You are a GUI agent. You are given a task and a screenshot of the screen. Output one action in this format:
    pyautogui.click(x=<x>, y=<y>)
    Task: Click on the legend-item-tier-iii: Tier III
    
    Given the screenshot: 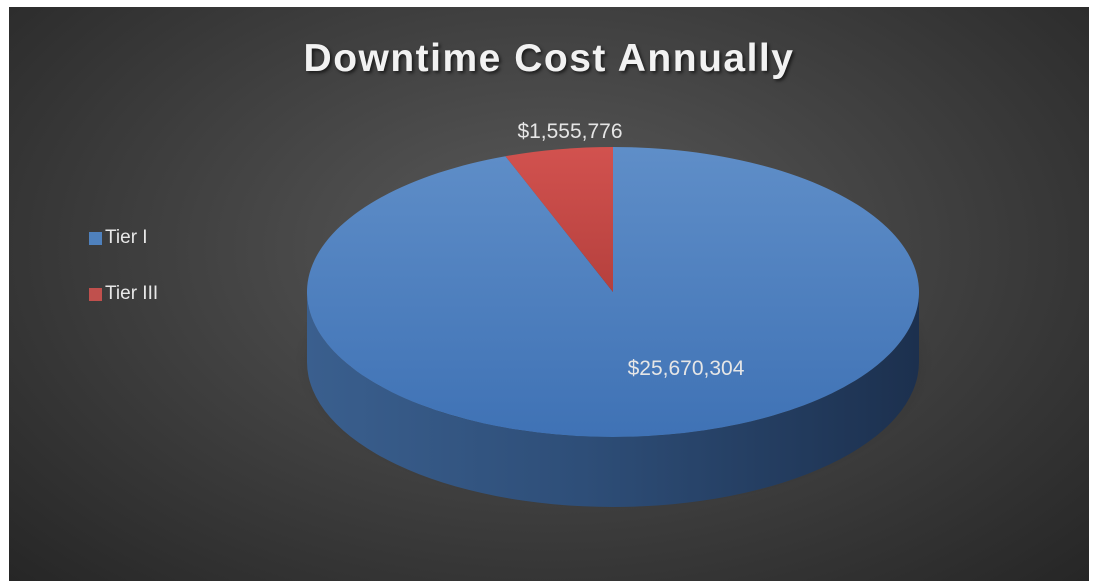 What is the action you would take?
    pyautogui.click(x=123, y=294)
    